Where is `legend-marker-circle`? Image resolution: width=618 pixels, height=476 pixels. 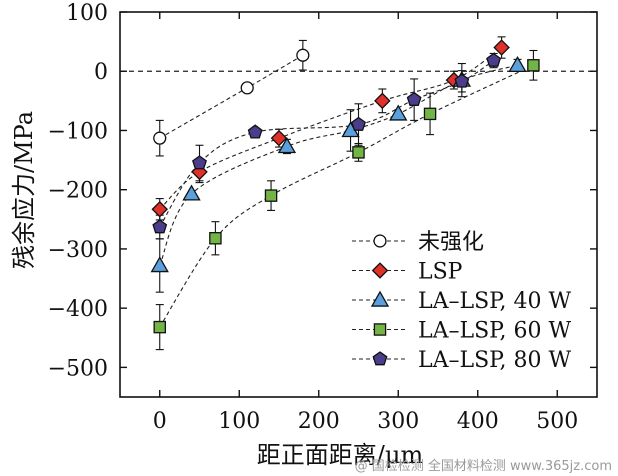
legend-marker-circle is located at coordinates (380, 241).